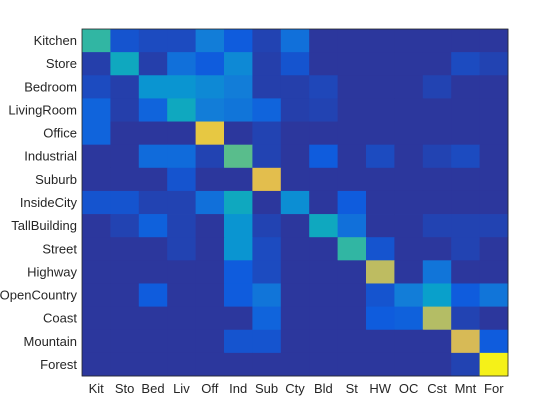 Image resolution: width=560 pixels, height=420 pixels. Describe the element at coordinates (238, 133) in the screenshot. I see `heatmap-cell-office-ind` at that location.